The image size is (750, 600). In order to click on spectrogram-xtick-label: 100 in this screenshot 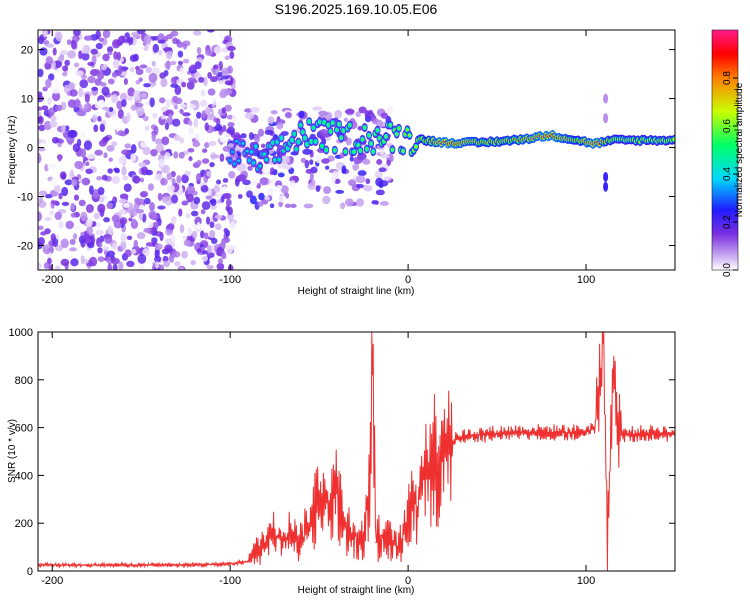, I will do `click(586, 280)`.